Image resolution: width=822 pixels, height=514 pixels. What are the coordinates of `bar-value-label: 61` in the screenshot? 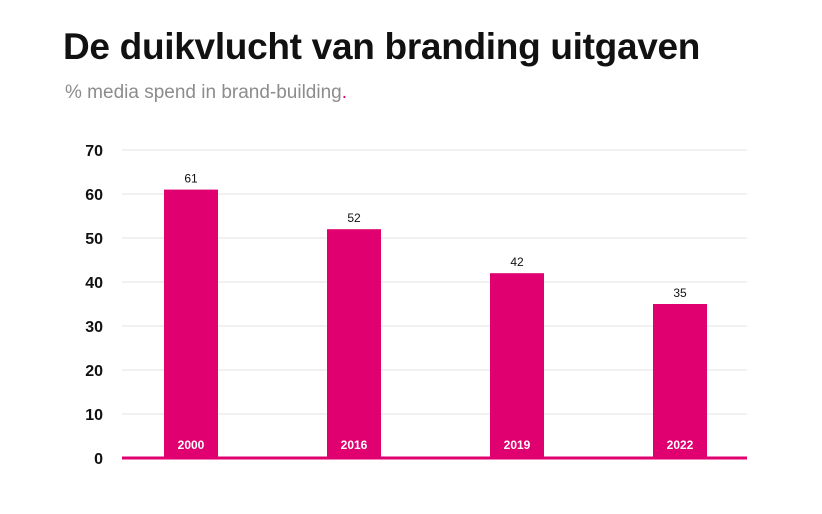 It's located at (191, 179).